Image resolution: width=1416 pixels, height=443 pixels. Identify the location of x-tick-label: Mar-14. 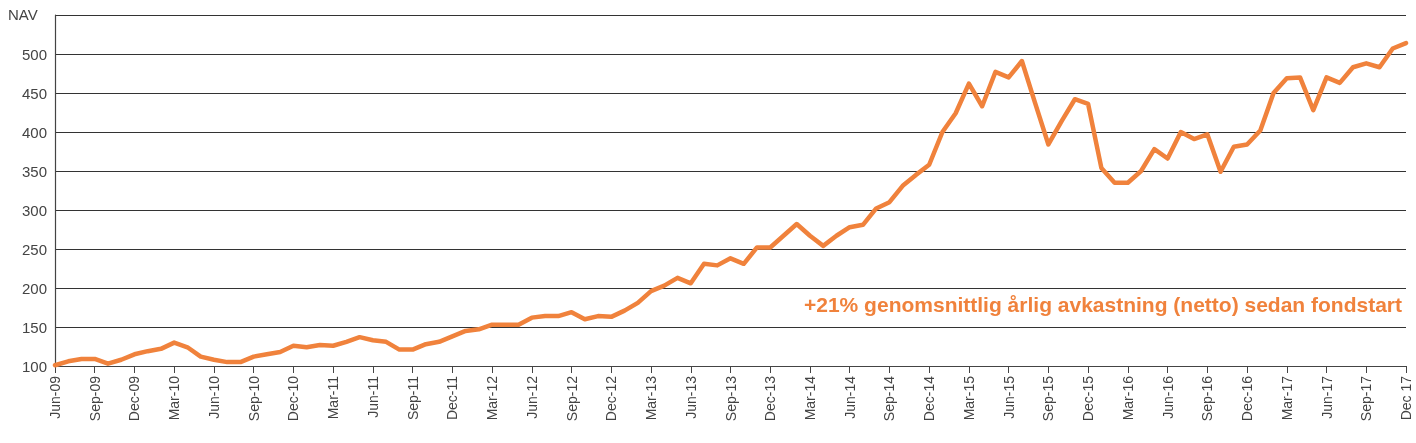
(809, 398).